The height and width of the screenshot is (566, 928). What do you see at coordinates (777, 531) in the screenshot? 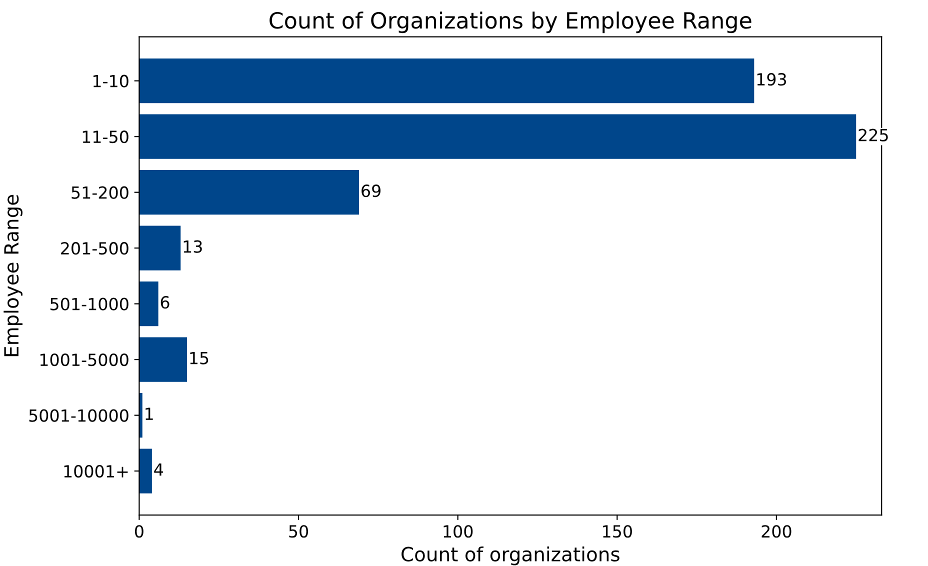
I see `x-tick-label: 200` at bounding box center [777, 531].